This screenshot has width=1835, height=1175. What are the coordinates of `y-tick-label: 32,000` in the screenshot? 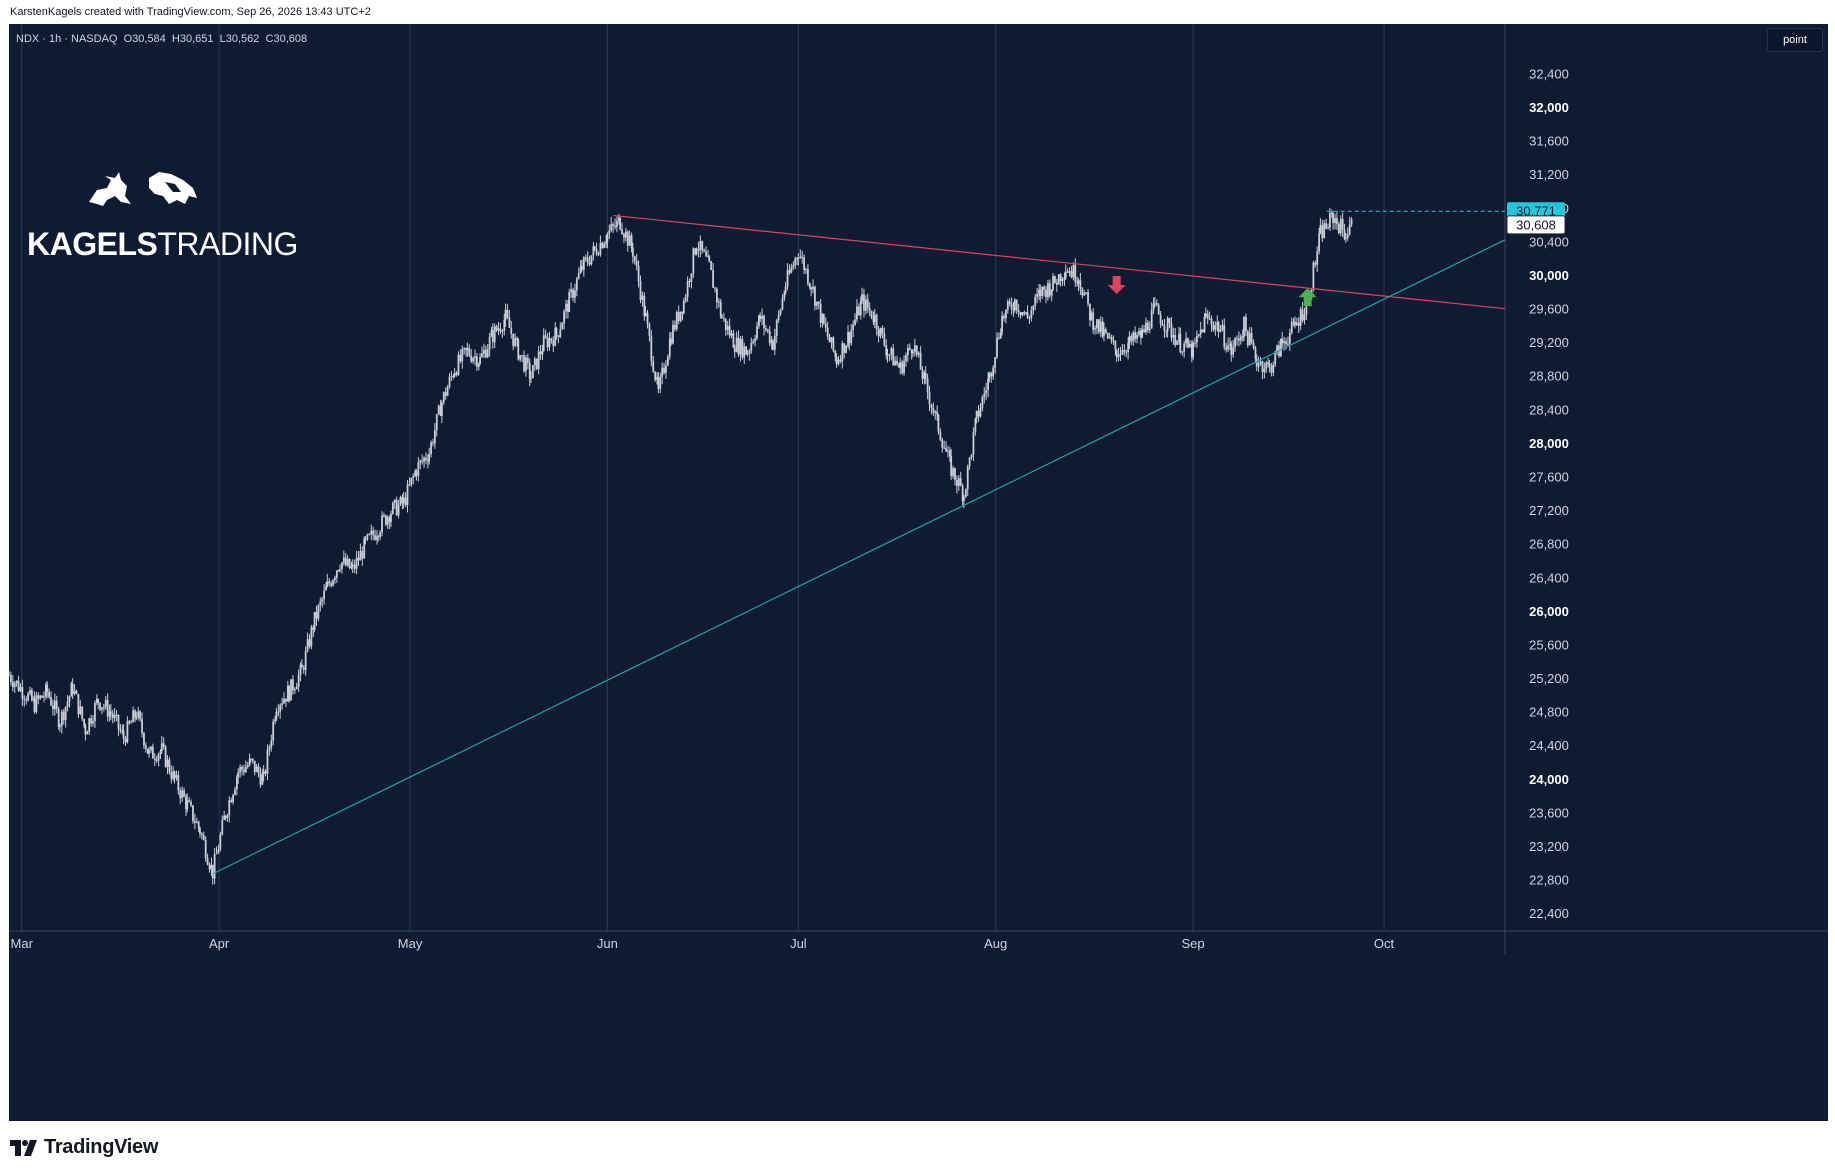 It's located at (1549, 107).